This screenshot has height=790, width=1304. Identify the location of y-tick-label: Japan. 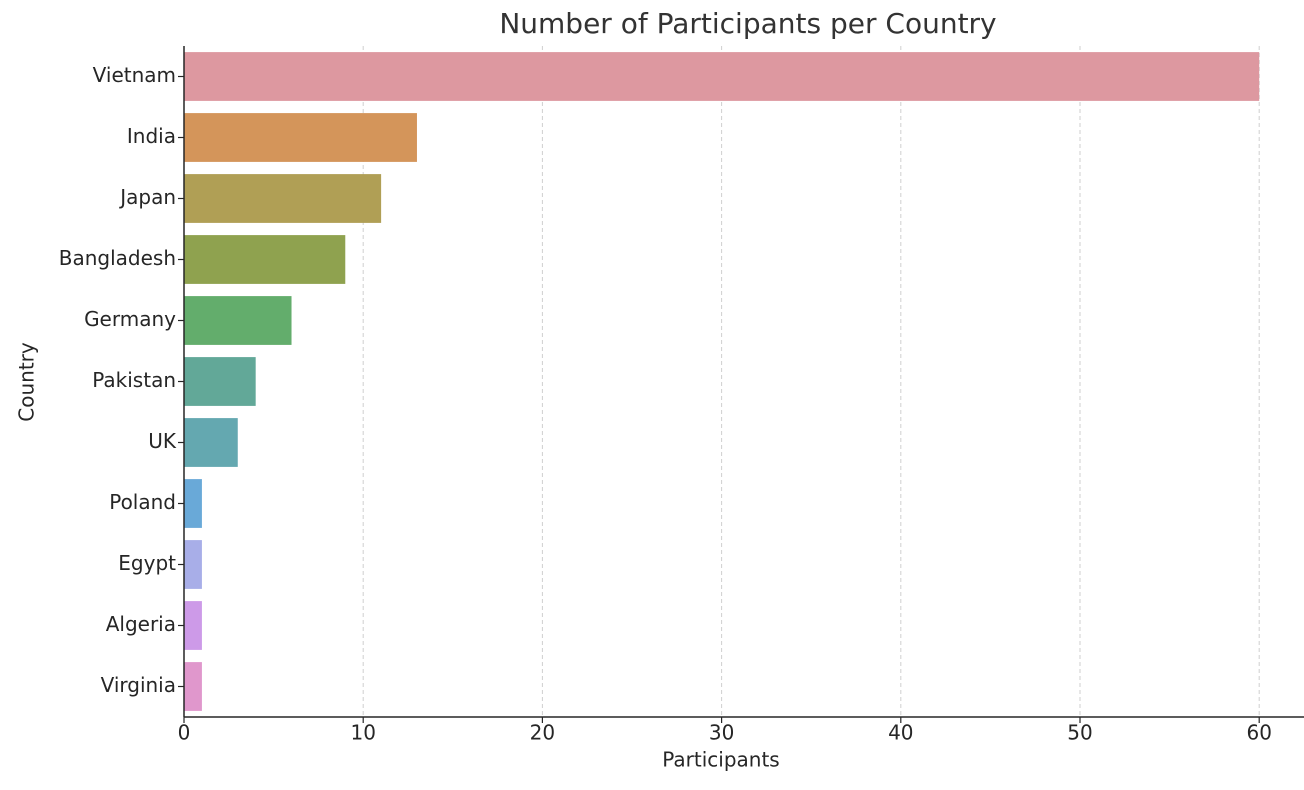
(147, 197).